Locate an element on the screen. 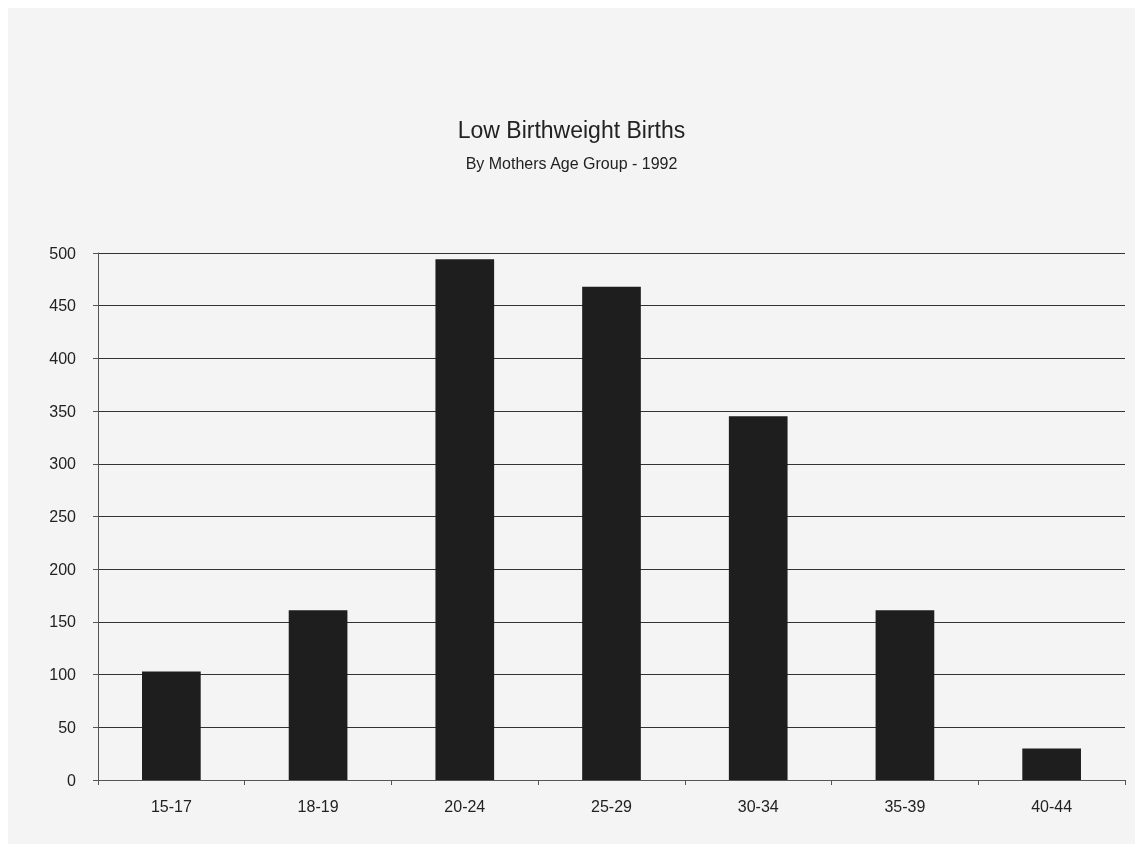 Image resolution: width=1143 pixels, height=852 pixels. y-tick-label: 250 is located at coordinates (63, 516).